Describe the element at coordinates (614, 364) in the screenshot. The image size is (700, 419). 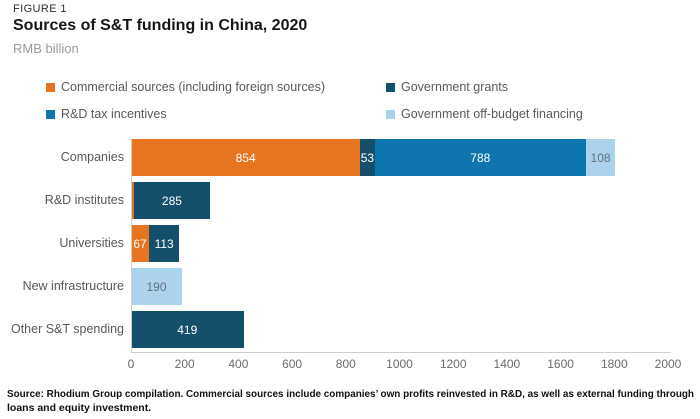
I see `x-tick-label: 1800` at that location.